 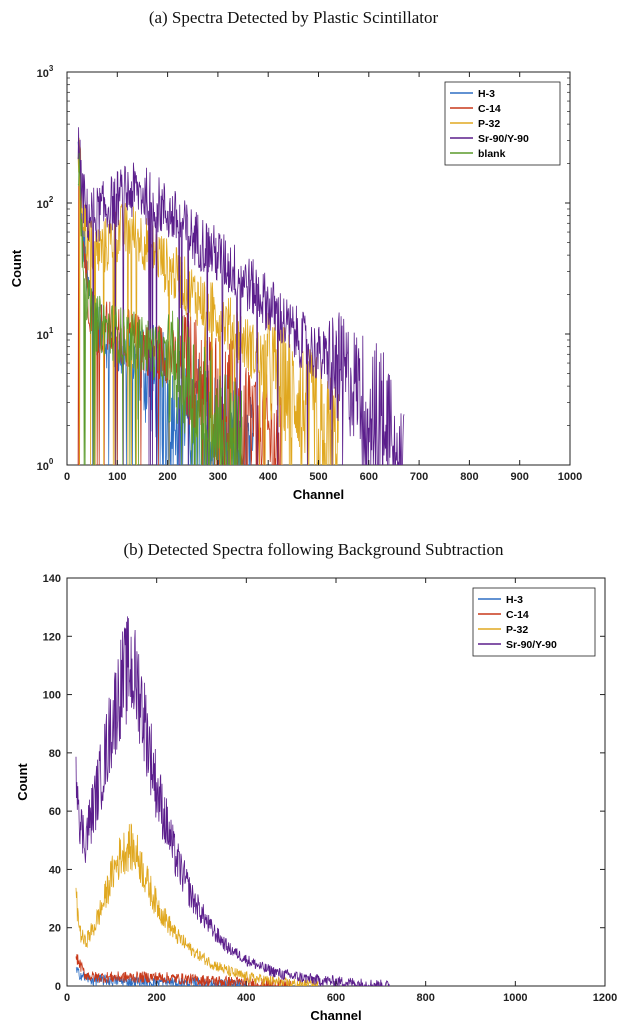 I want to click on y-tick-label: 120, so click(x=52, y=637).